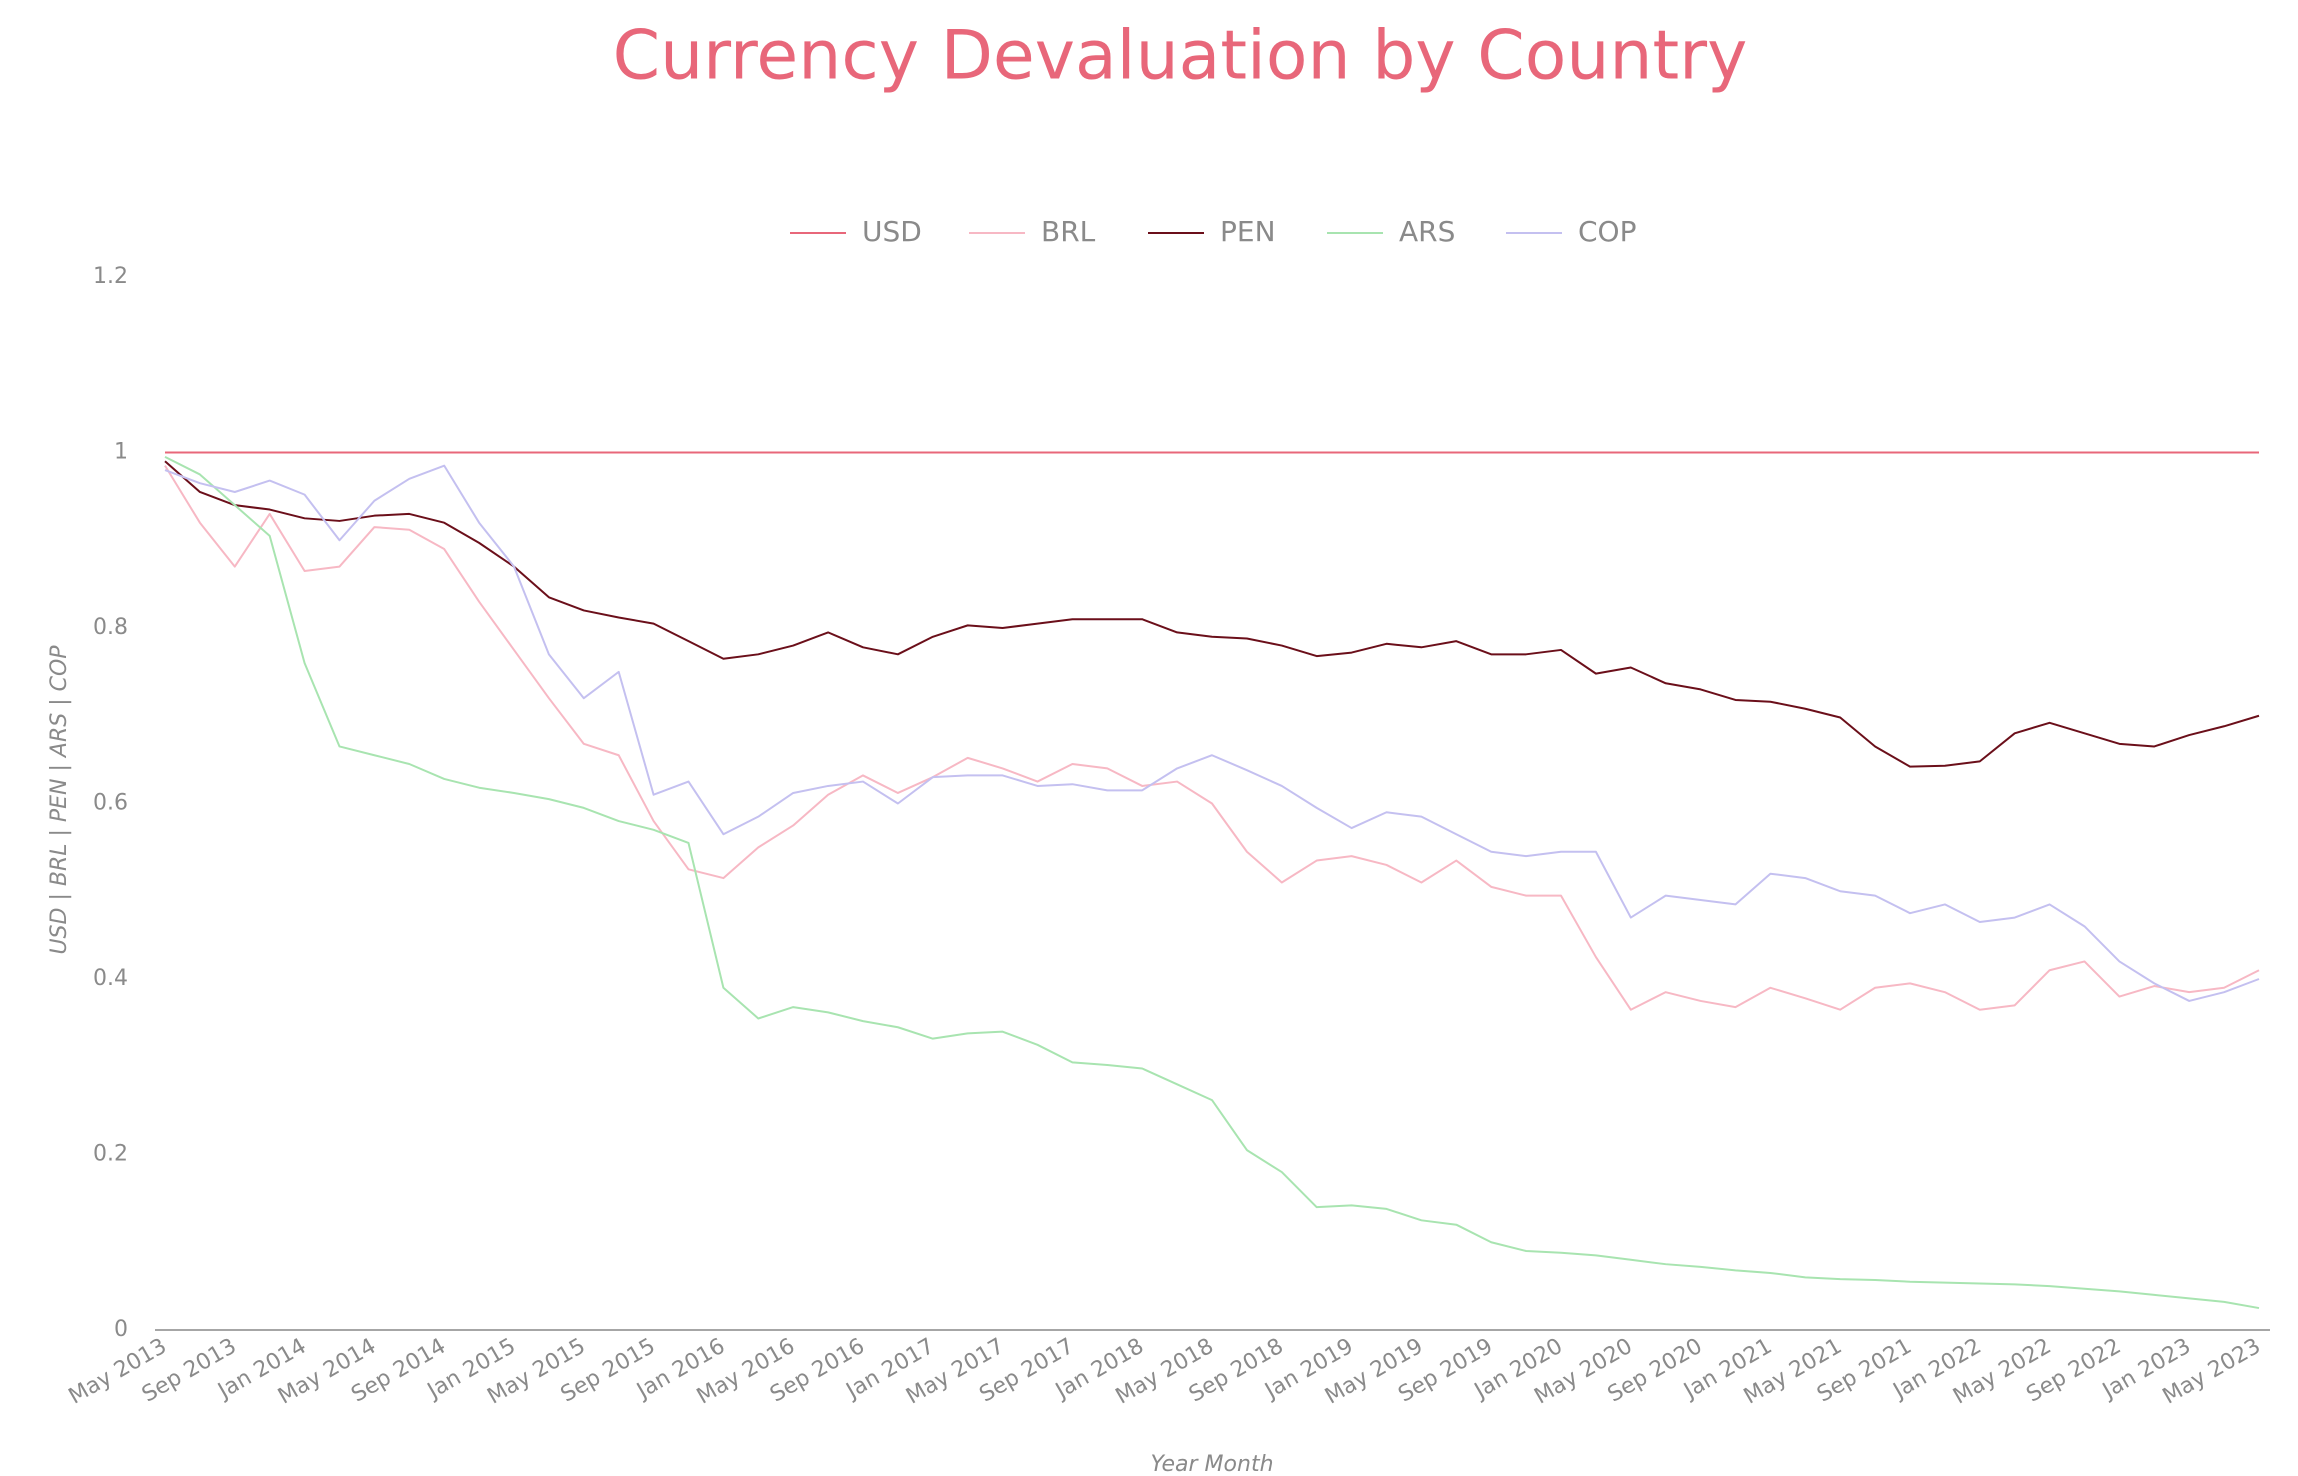  Describe the element at coordinates (59, 800) in the screenshot. I see `y-axis-title: USD | BRL | PEN | ARS | COP` at that location.